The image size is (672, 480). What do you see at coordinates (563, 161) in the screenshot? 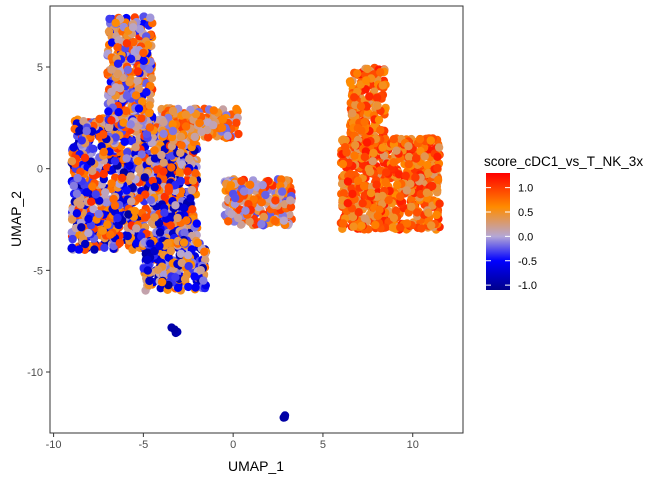
I see `legend-title: score_cDC1_vs_T_NK_3x` at bounding box center [563, 161].